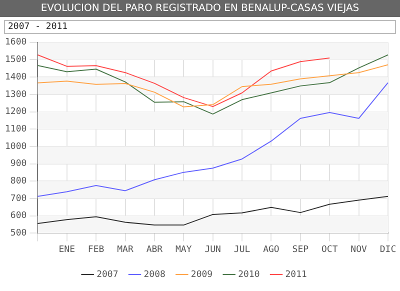  I want to click on x-tick-label: JUN, so click(212, 249).